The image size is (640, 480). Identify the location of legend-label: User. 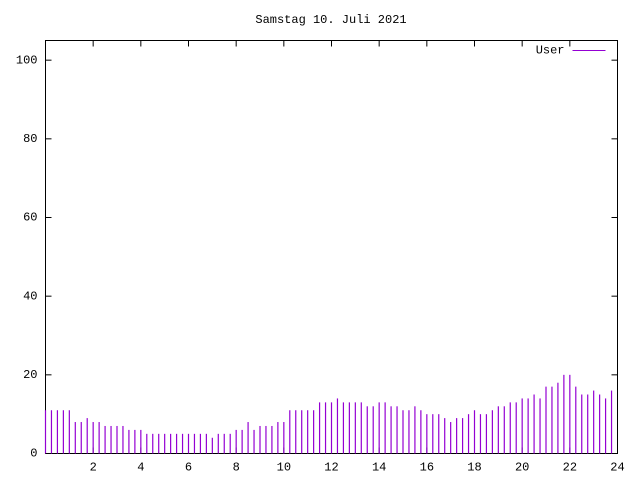
(550, 51).